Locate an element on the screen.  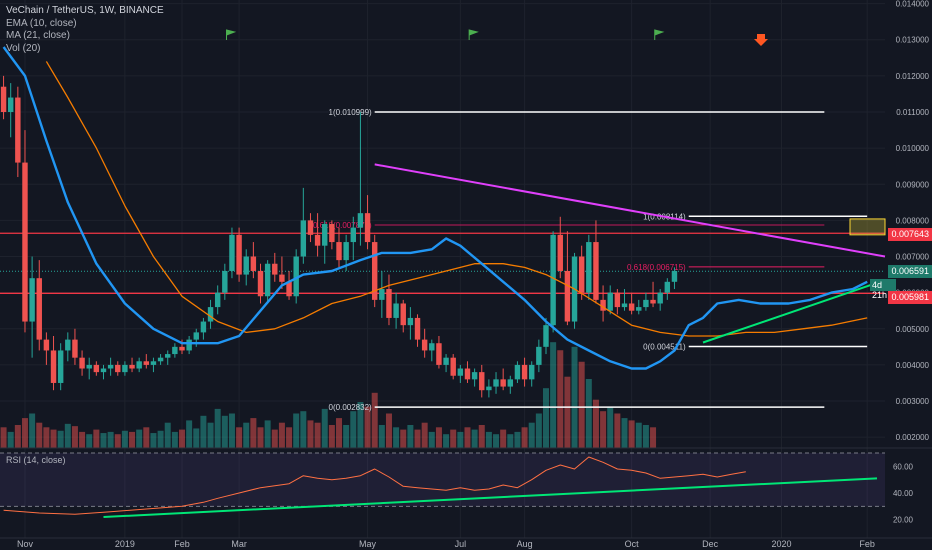
x-tick-label: Jul is located at coordinates (461, 544).